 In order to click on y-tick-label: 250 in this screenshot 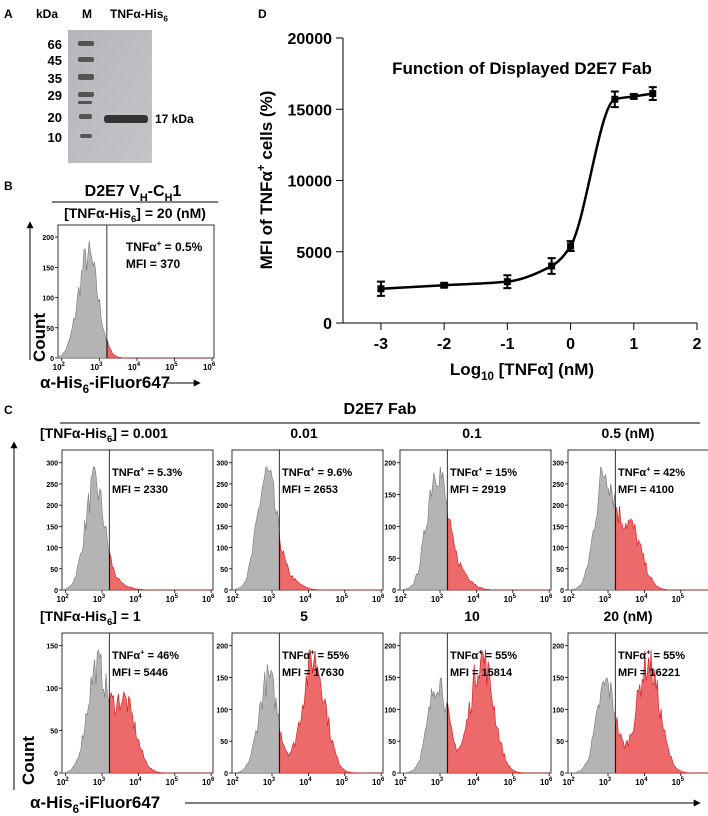, I will do `click(52, 485)`.